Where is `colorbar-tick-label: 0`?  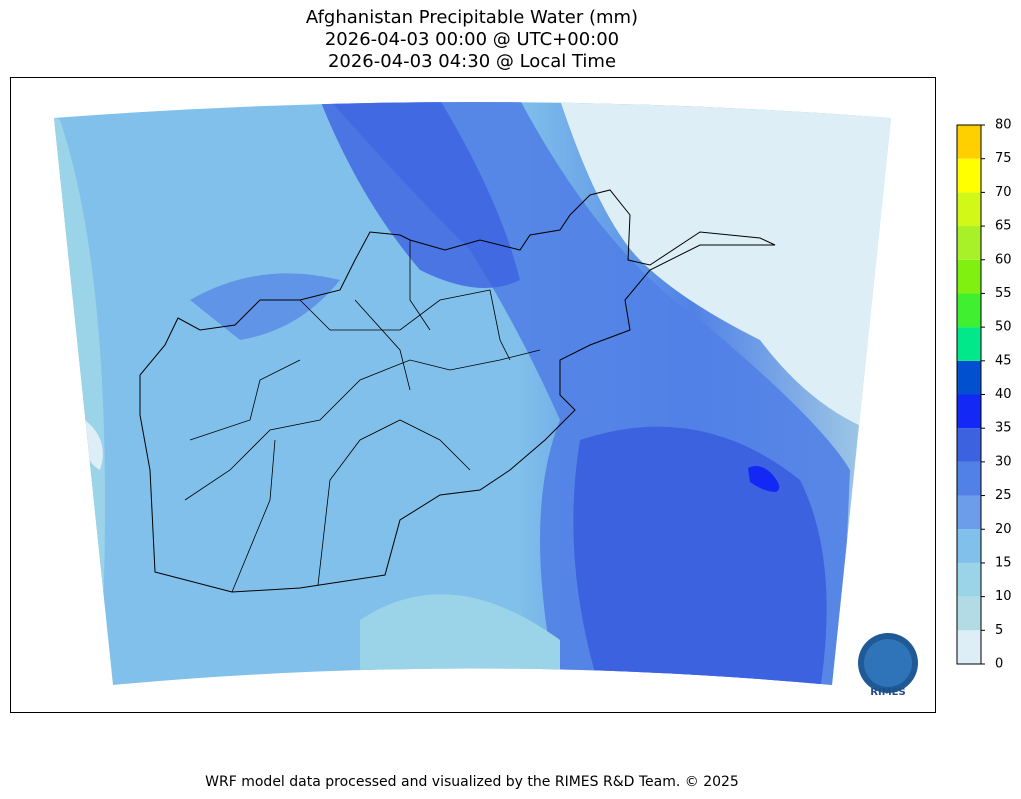
colorbar-tick-label: 0 is located at coordinates (999, 664).